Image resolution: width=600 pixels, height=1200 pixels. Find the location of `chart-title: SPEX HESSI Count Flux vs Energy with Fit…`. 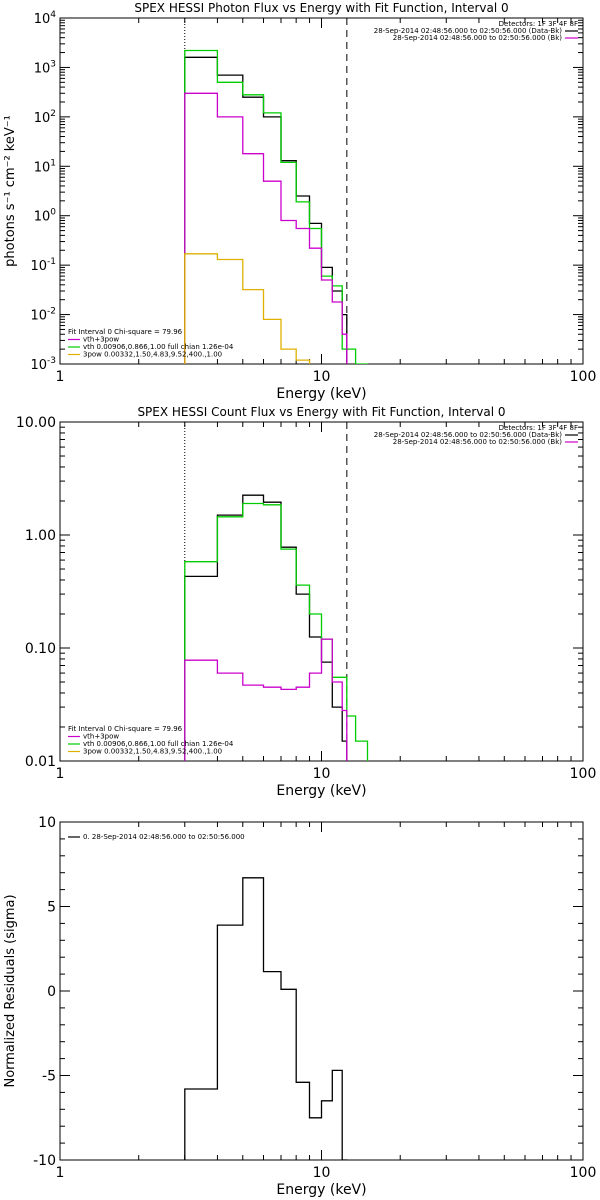

chart-title: SPEX HESSI Count Flux vs Energy with Fit… is located at coordinates (321, 412).